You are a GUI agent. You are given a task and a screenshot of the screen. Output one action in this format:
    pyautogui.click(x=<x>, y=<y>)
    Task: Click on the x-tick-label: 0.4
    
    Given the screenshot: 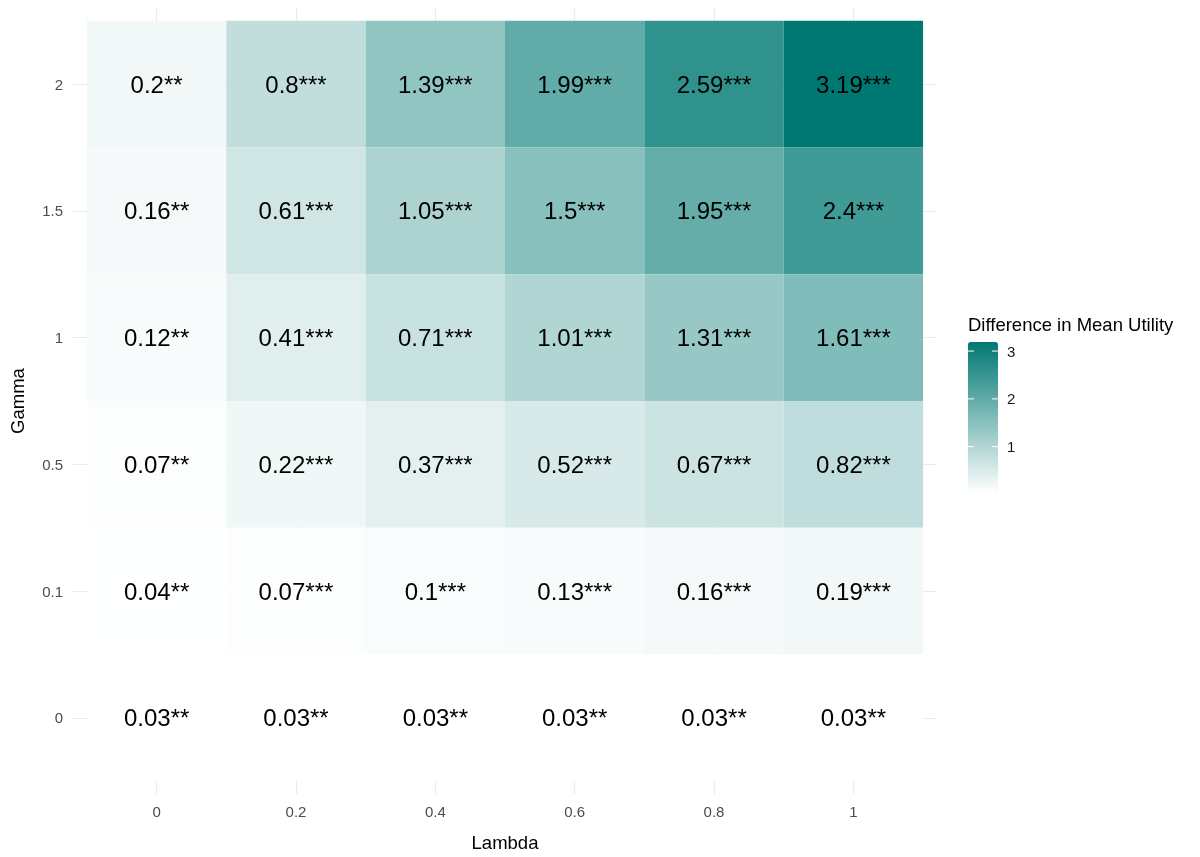 What is the action you would take?
    pyautogui.click(x=435, y=811)
    